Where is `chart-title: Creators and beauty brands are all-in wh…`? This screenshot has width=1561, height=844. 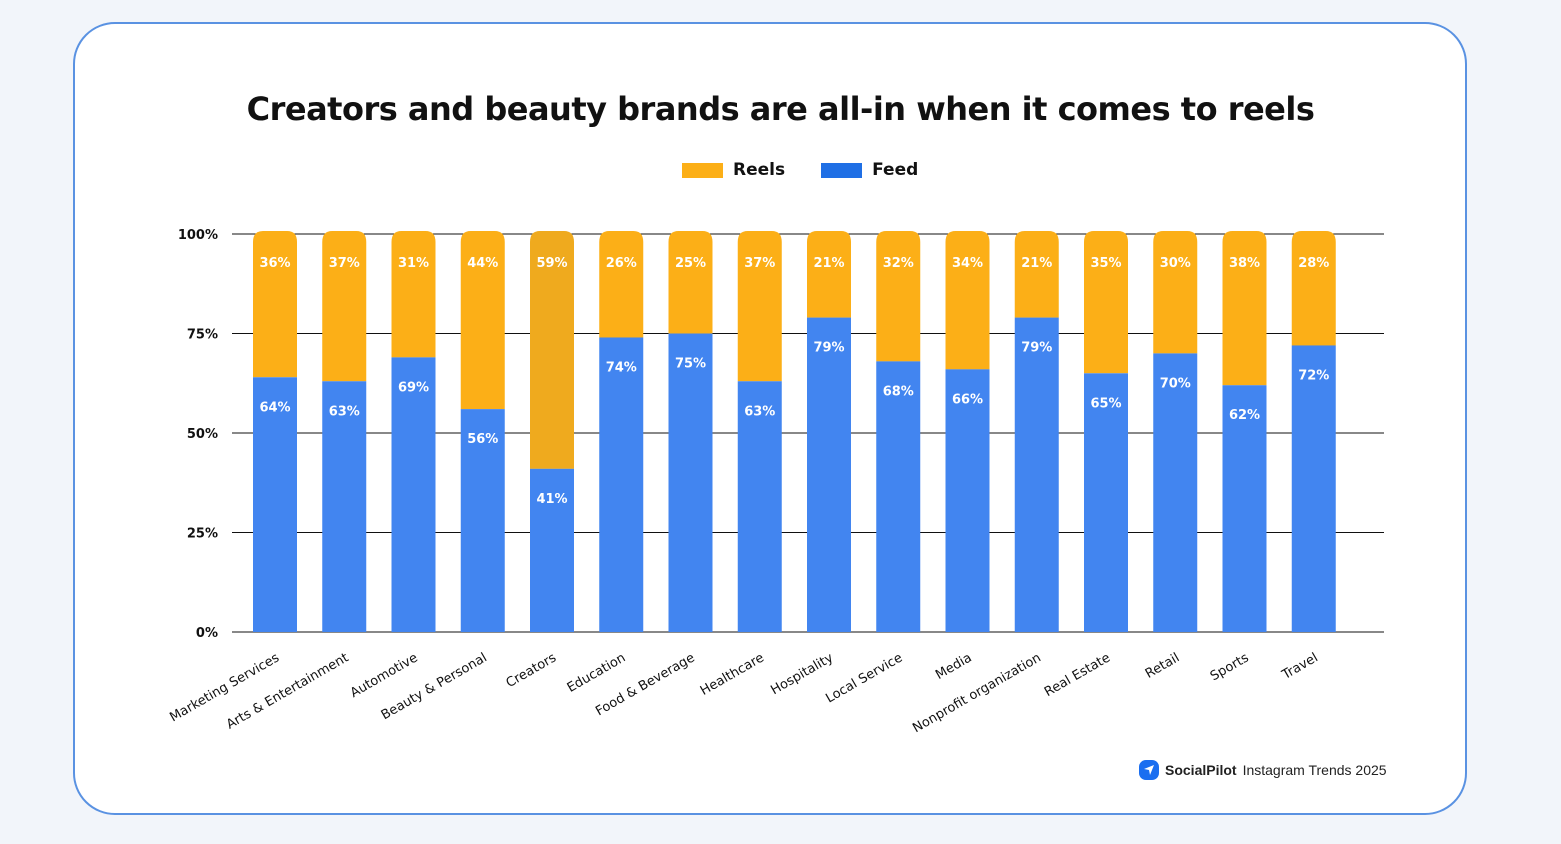 chart-title: Creators and beauty brands are all-in wh… is located at coordinates (780, 109).